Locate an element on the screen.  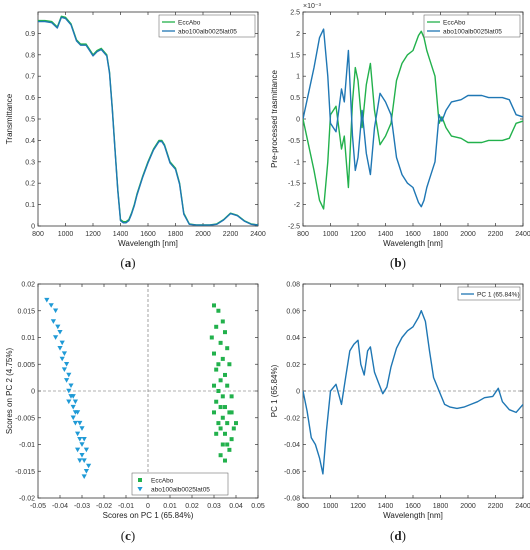
y-tick-label: 1.5 is located at coordinates (295, 55).